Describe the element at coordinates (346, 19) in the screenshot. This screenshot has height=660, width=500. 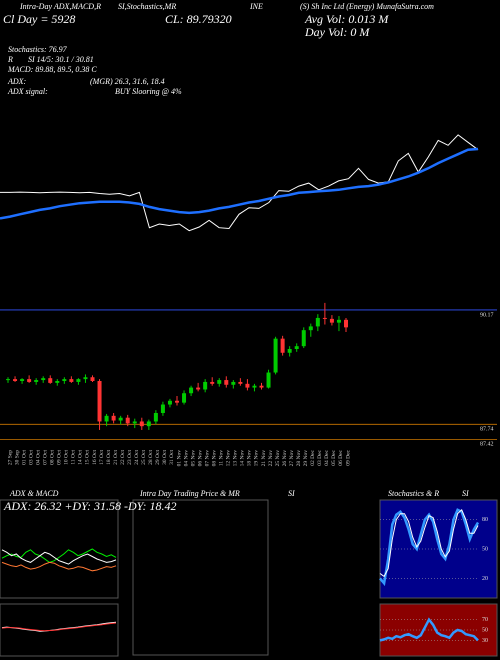
I see `avg-vol: Avg Vol: 0.013 M` at that location.